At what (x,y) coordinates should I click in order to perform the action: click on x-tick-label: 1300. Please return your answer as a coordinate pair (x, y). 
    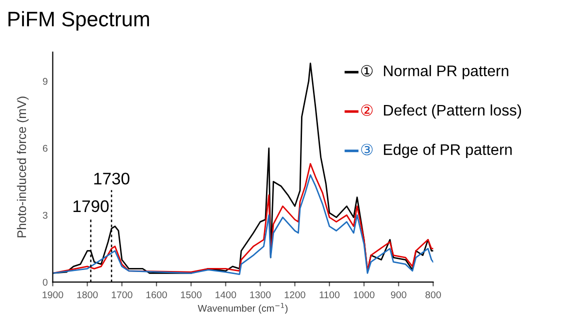
    Looking at the image, I should click on (260, 294).